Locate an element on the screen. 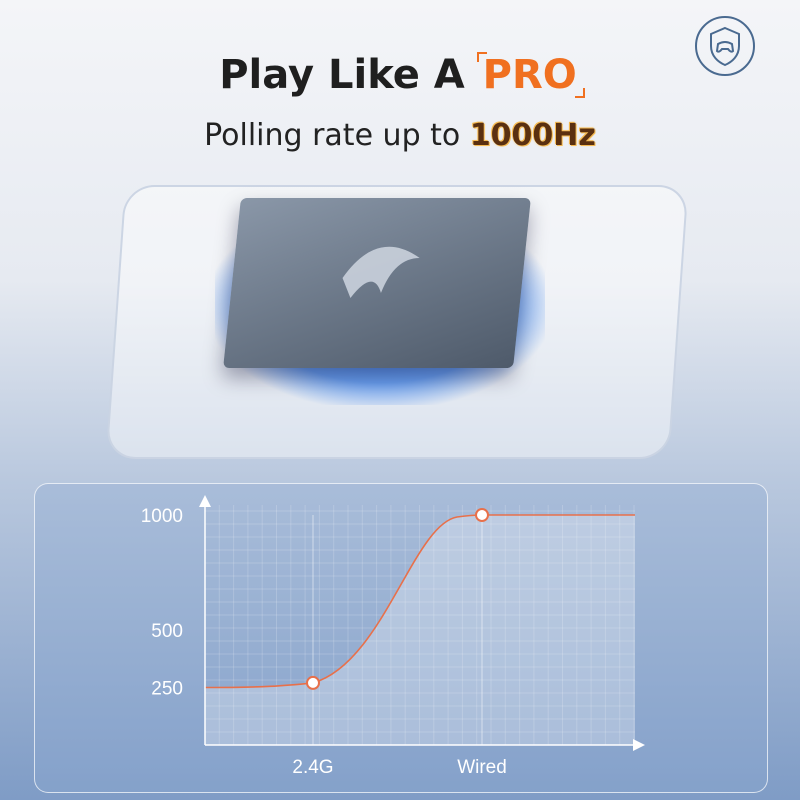 Image resolution: width=800 pixels, height=800 pixels. shield-gamepad-icon is located at coordinates (725, 46).